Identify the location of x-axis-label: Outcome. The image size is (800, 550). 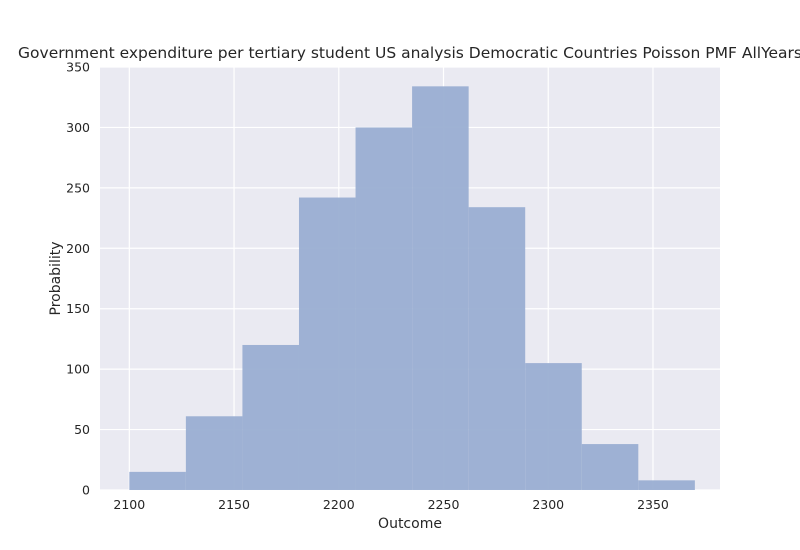
(410, 524).